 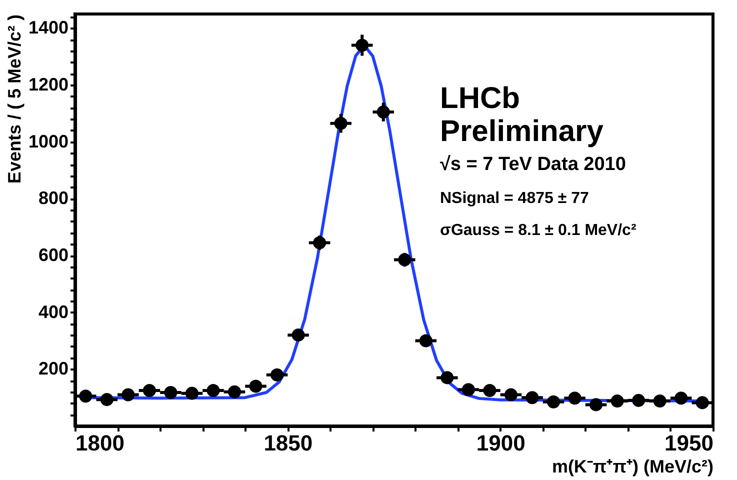 What do you see at coordinates (53, 198) in the screenshot?
I see `y-tick-label: 800` at bounding box center [53, 198].